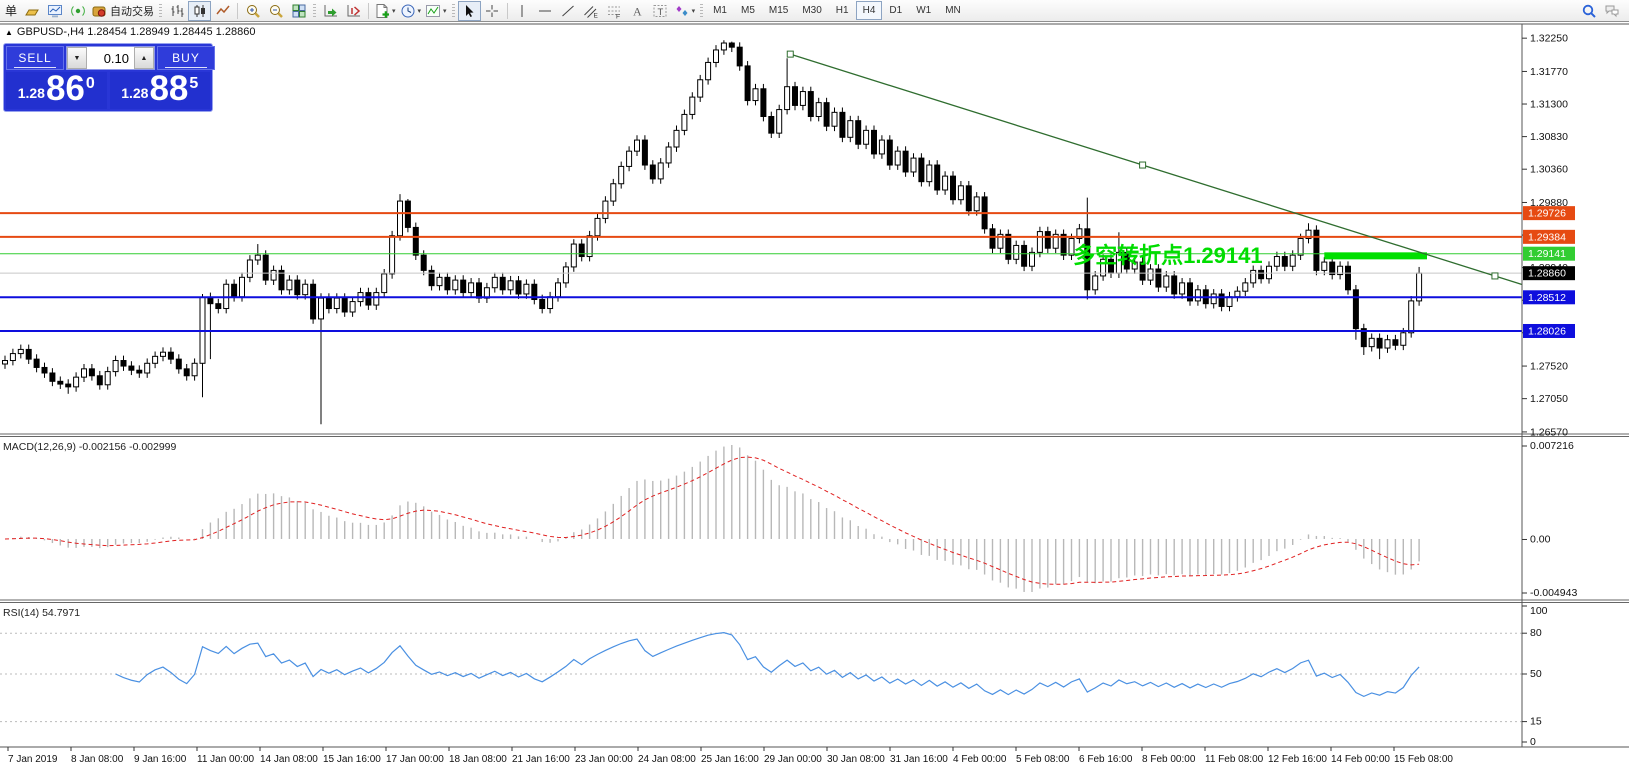 The width and height of the screenshot is (1629, 770). I want to click on fibonacci-button: F, so click(614, 11).